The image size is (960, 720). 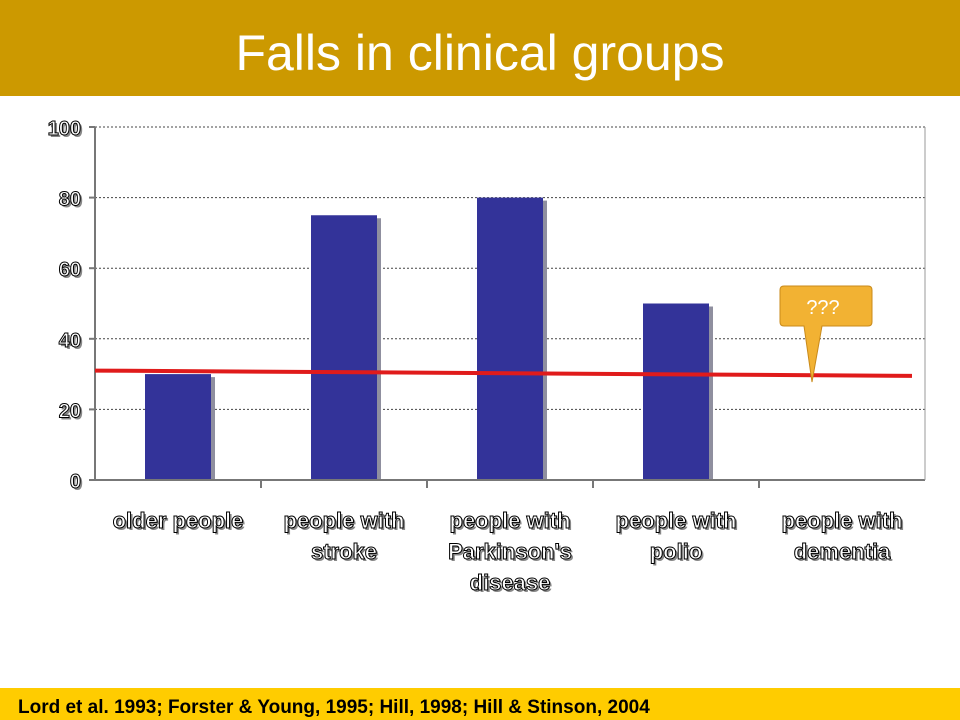 I want to click on y-tick-label-shadow: 80, so click(x=72, y=202).